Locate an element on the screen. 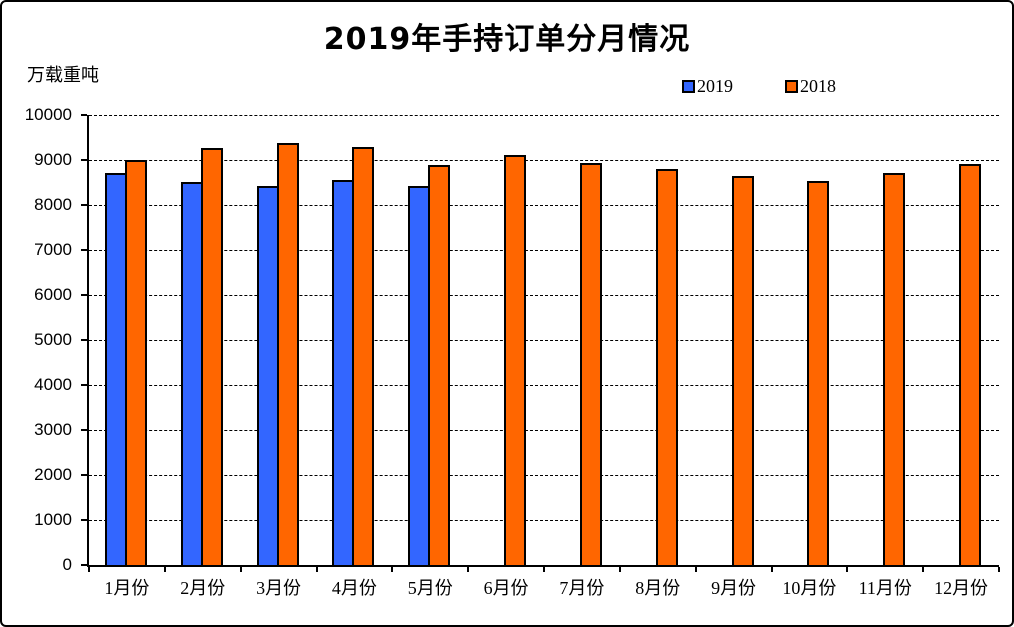  y-axis-label-7000: 7000 is located at coordinates (53, 249).